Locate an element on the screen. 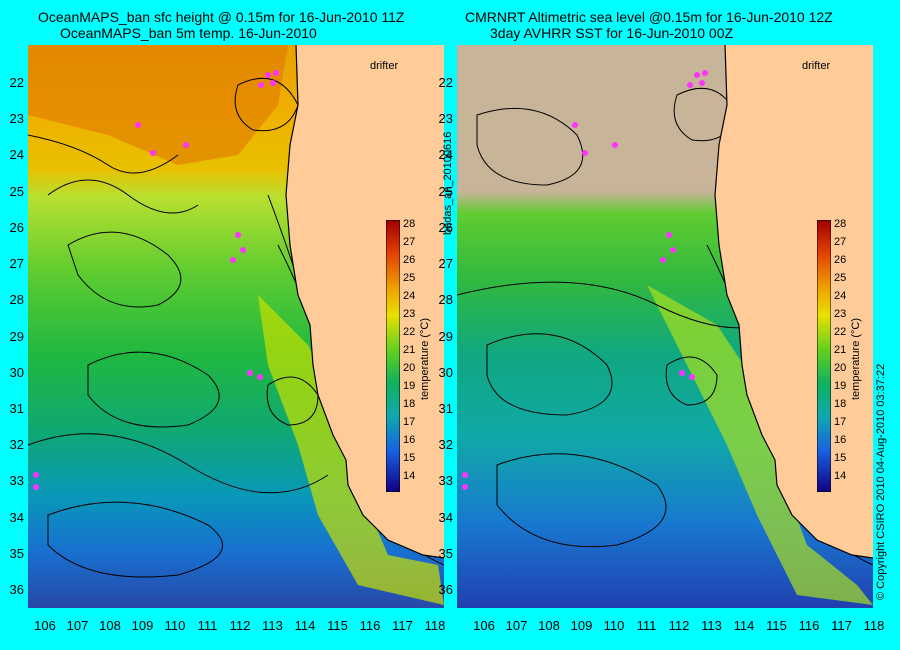 The width and height of the screenshot is (900, 650). right-map-title-2: 3day AVHRR SST for 16-Jun-2010 00Z is located at coordinates (612, 33).